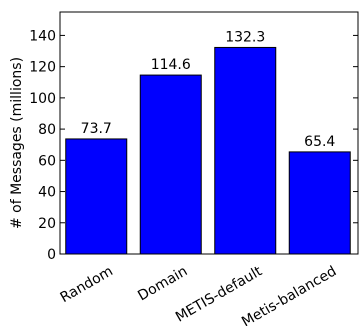 This screenshot has width=362, height=326. Describe the element at coordinates (319, 142) in the screenshot. I see `data-label: 65.4` at that location.